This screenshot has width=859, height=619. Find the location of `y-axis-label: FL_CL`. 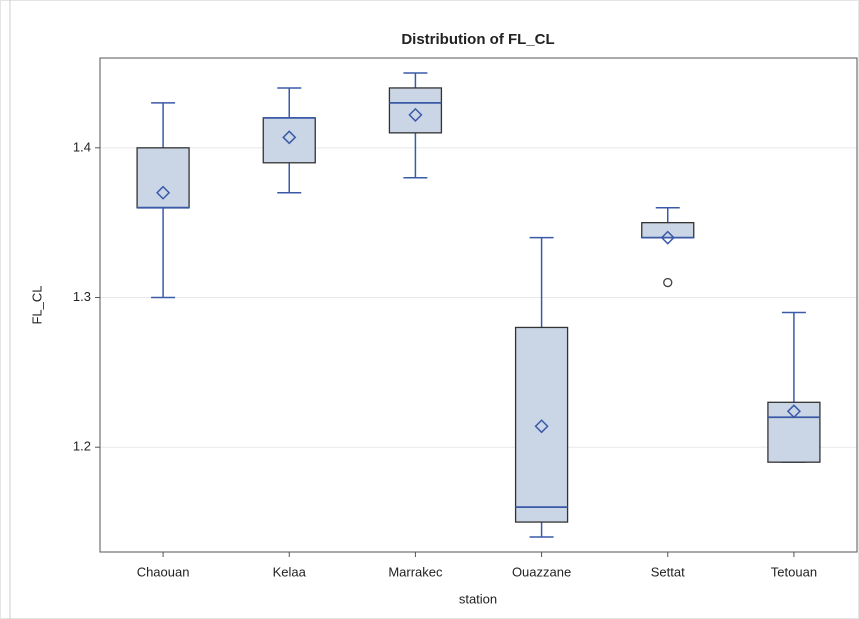

y-axis-label: FL_CL is located at coordinates (36, 304).